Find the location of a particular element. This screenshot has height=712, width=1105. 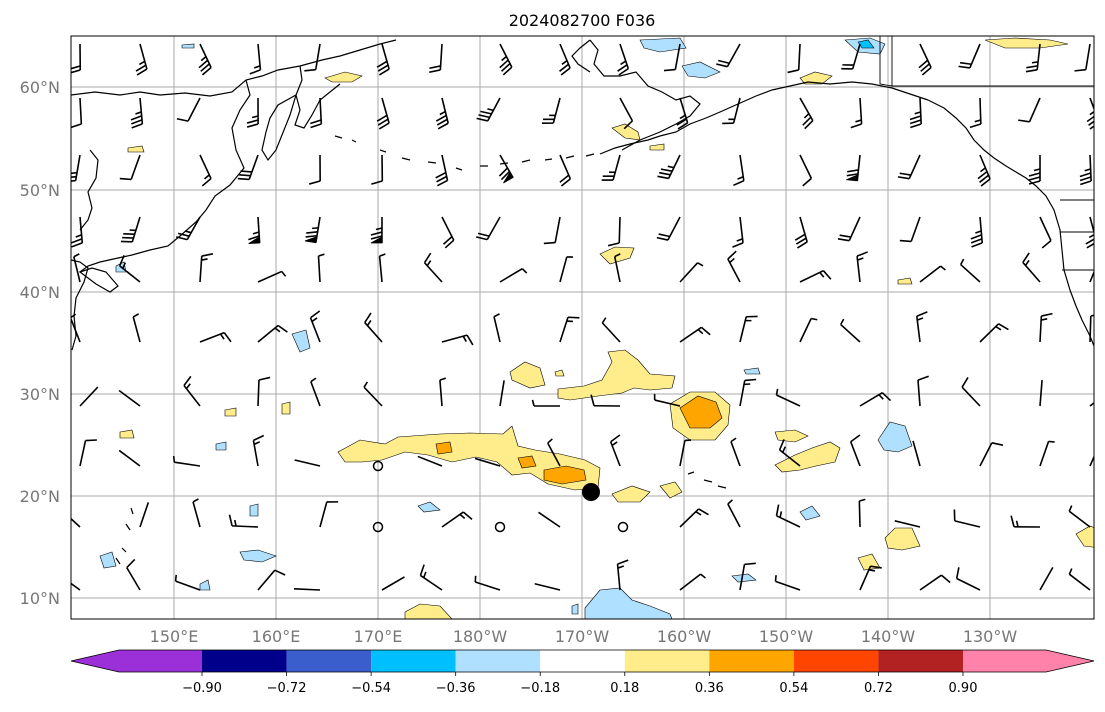

colorbar-tick-label: −0.90 is located at coordinates (202, 688).